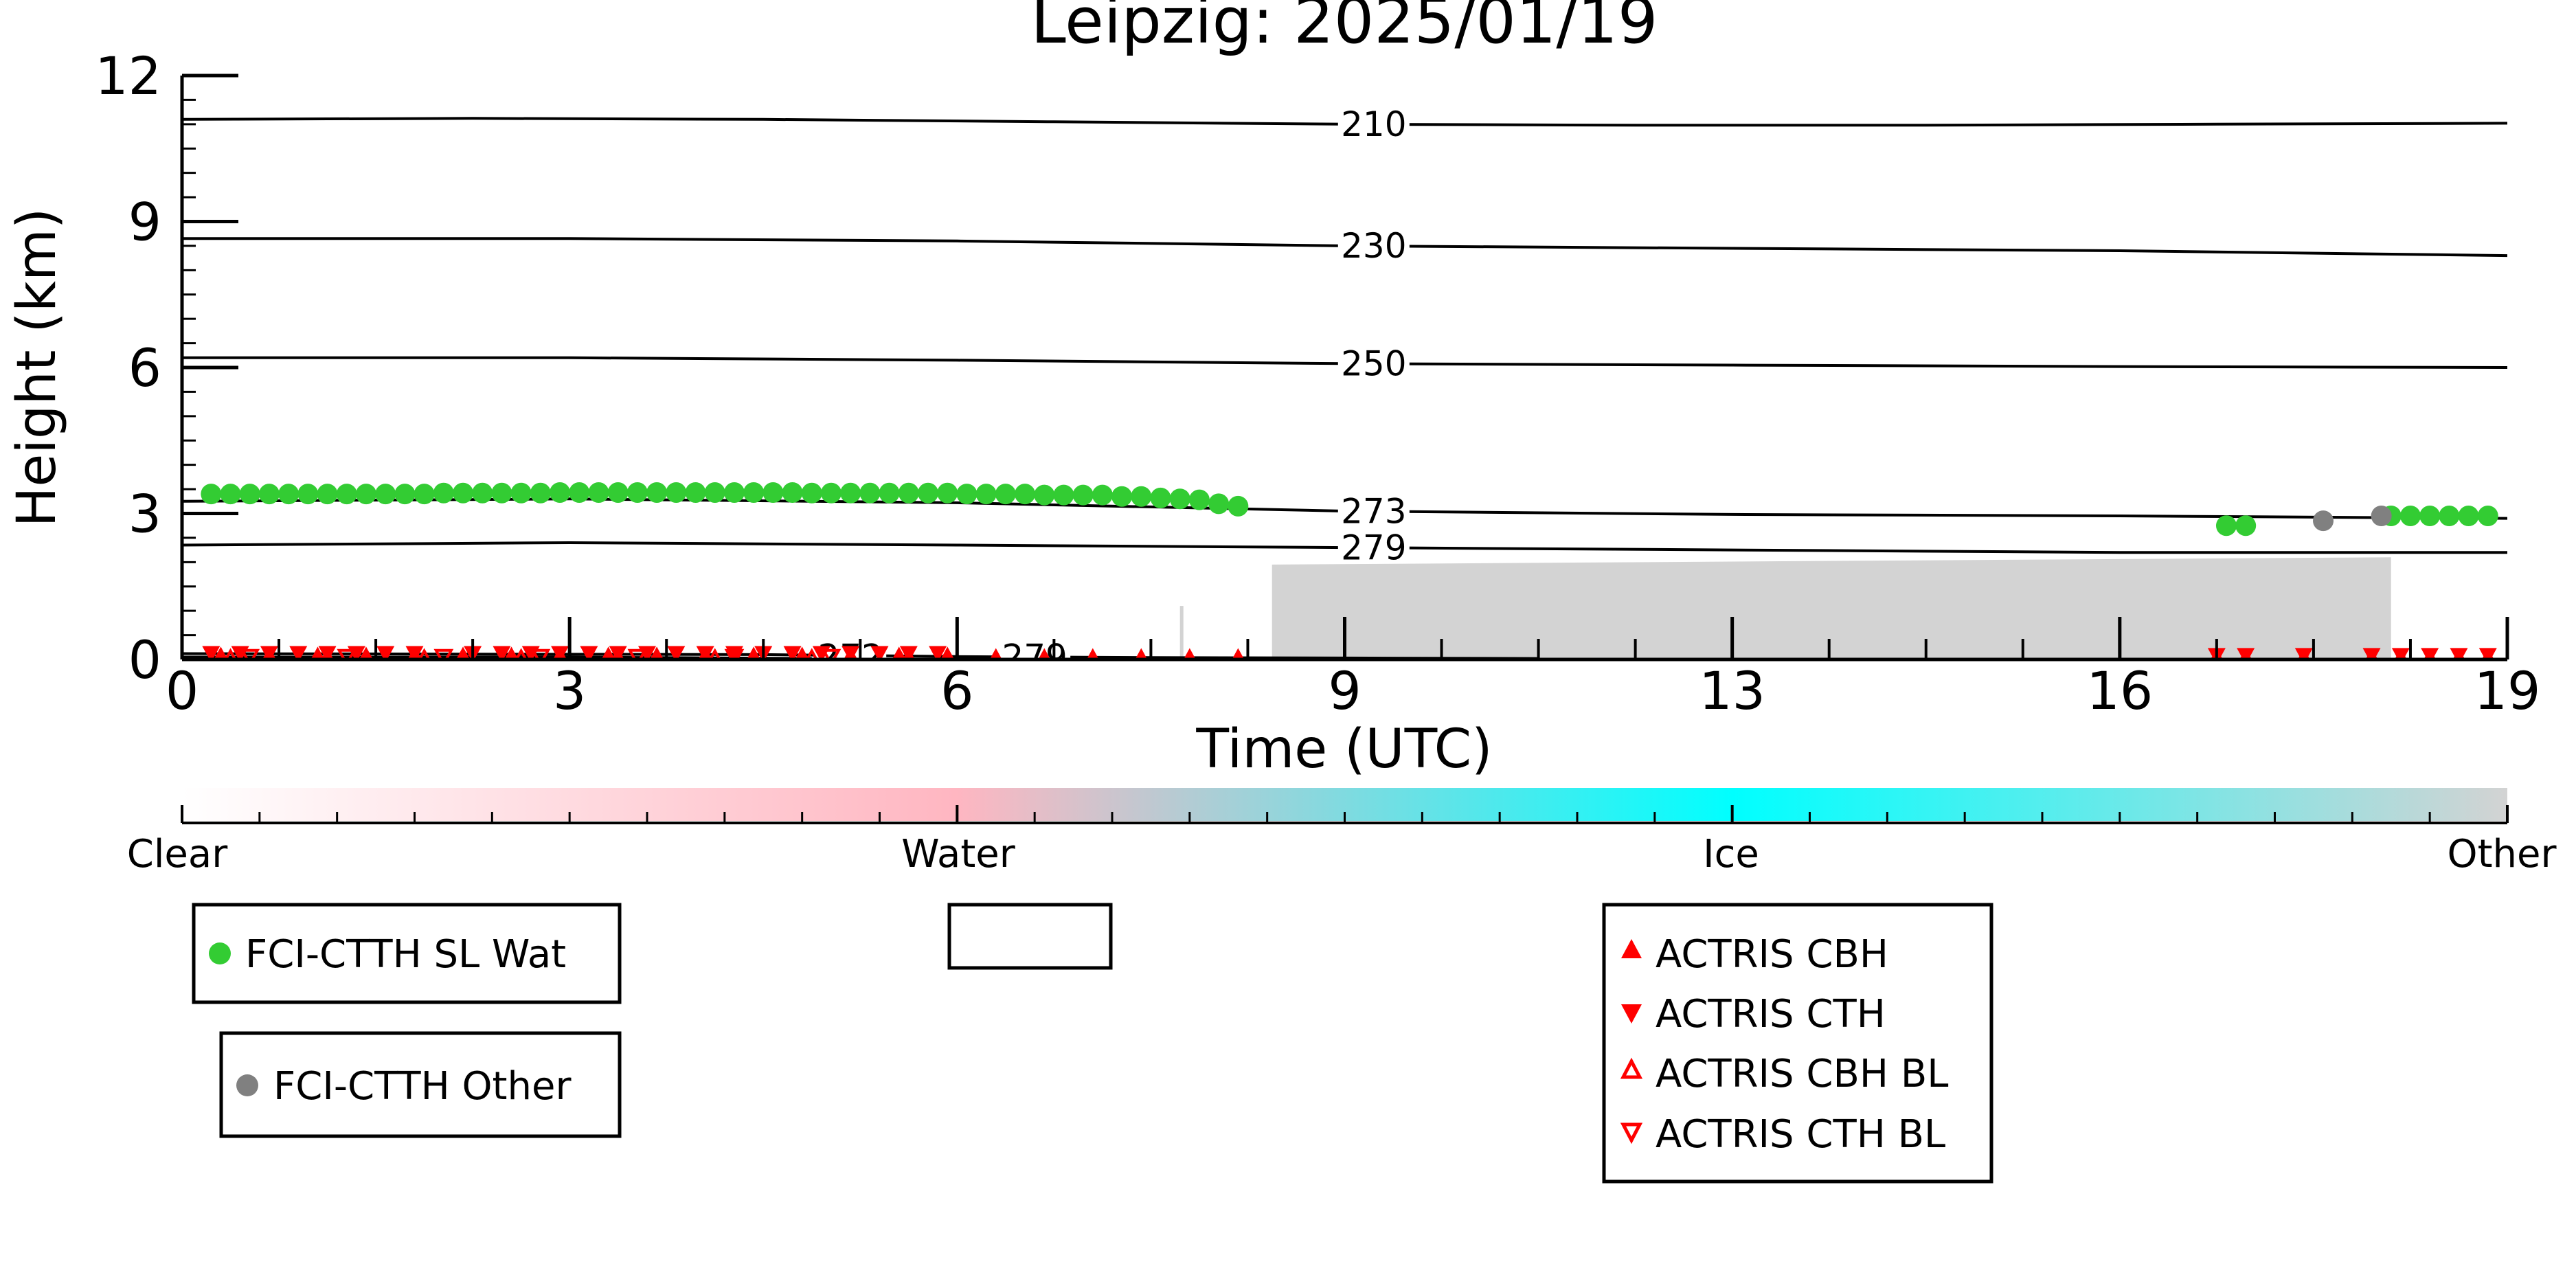  What do you see at coordinates (1631, 948) in the screenshot?
I see `filled-triangle-up-icon` at bounding box center [1631, 948].